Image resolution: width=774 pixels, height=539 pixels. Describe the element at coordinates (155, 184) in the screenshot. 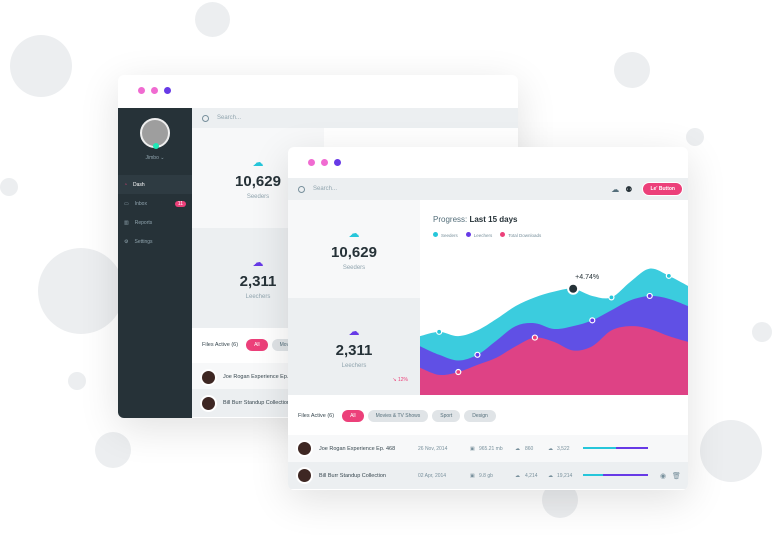

I see `sidebar-item-dash: ◔ Dash` at that location.